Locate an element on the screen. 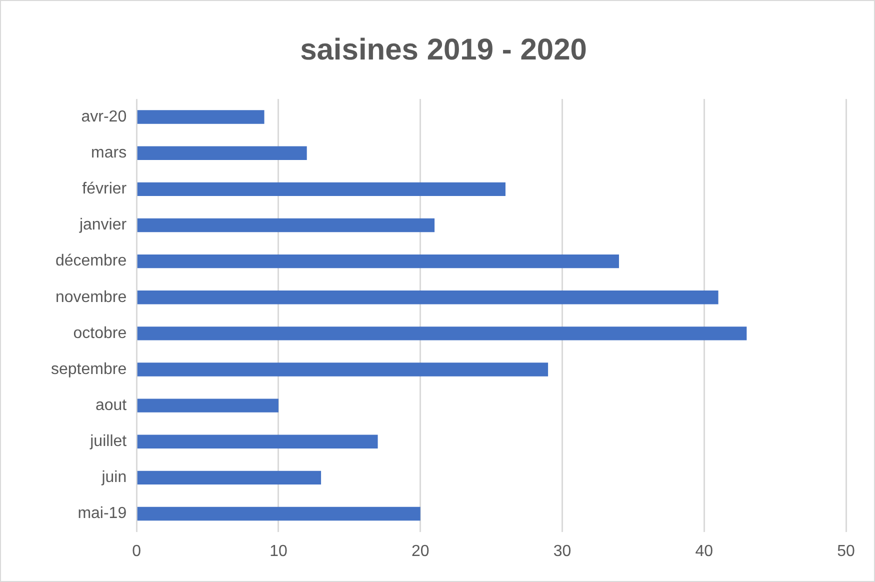 The height and width of the screenshot is (582, 875). chart-title: saisines 2019 - 2020 is located at coordinates (443, 49).